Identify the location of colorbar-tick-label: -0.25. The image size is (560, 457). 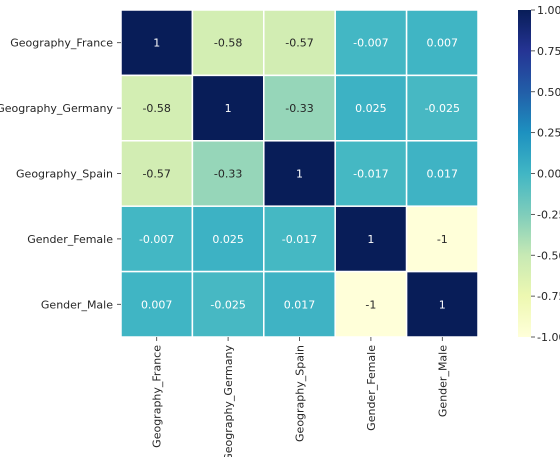
(548, 214).